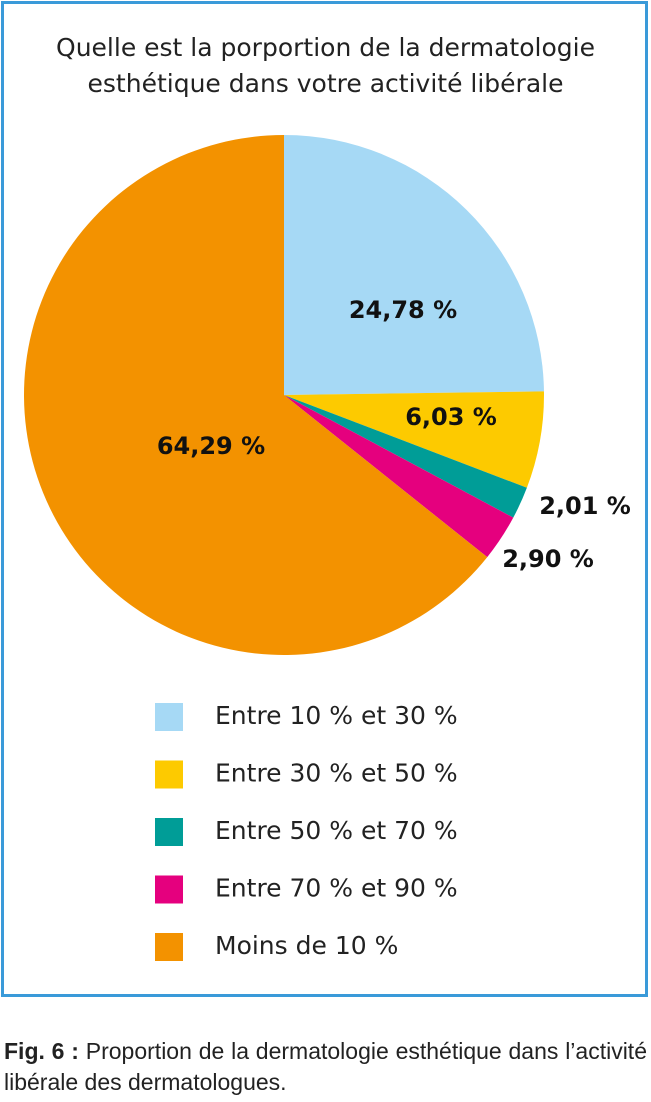 This screenshot has width=651, height=1102. Describe the element at coordinates (211, 446) in the screenshot. I see `data-label: 64,29 %` at that location.